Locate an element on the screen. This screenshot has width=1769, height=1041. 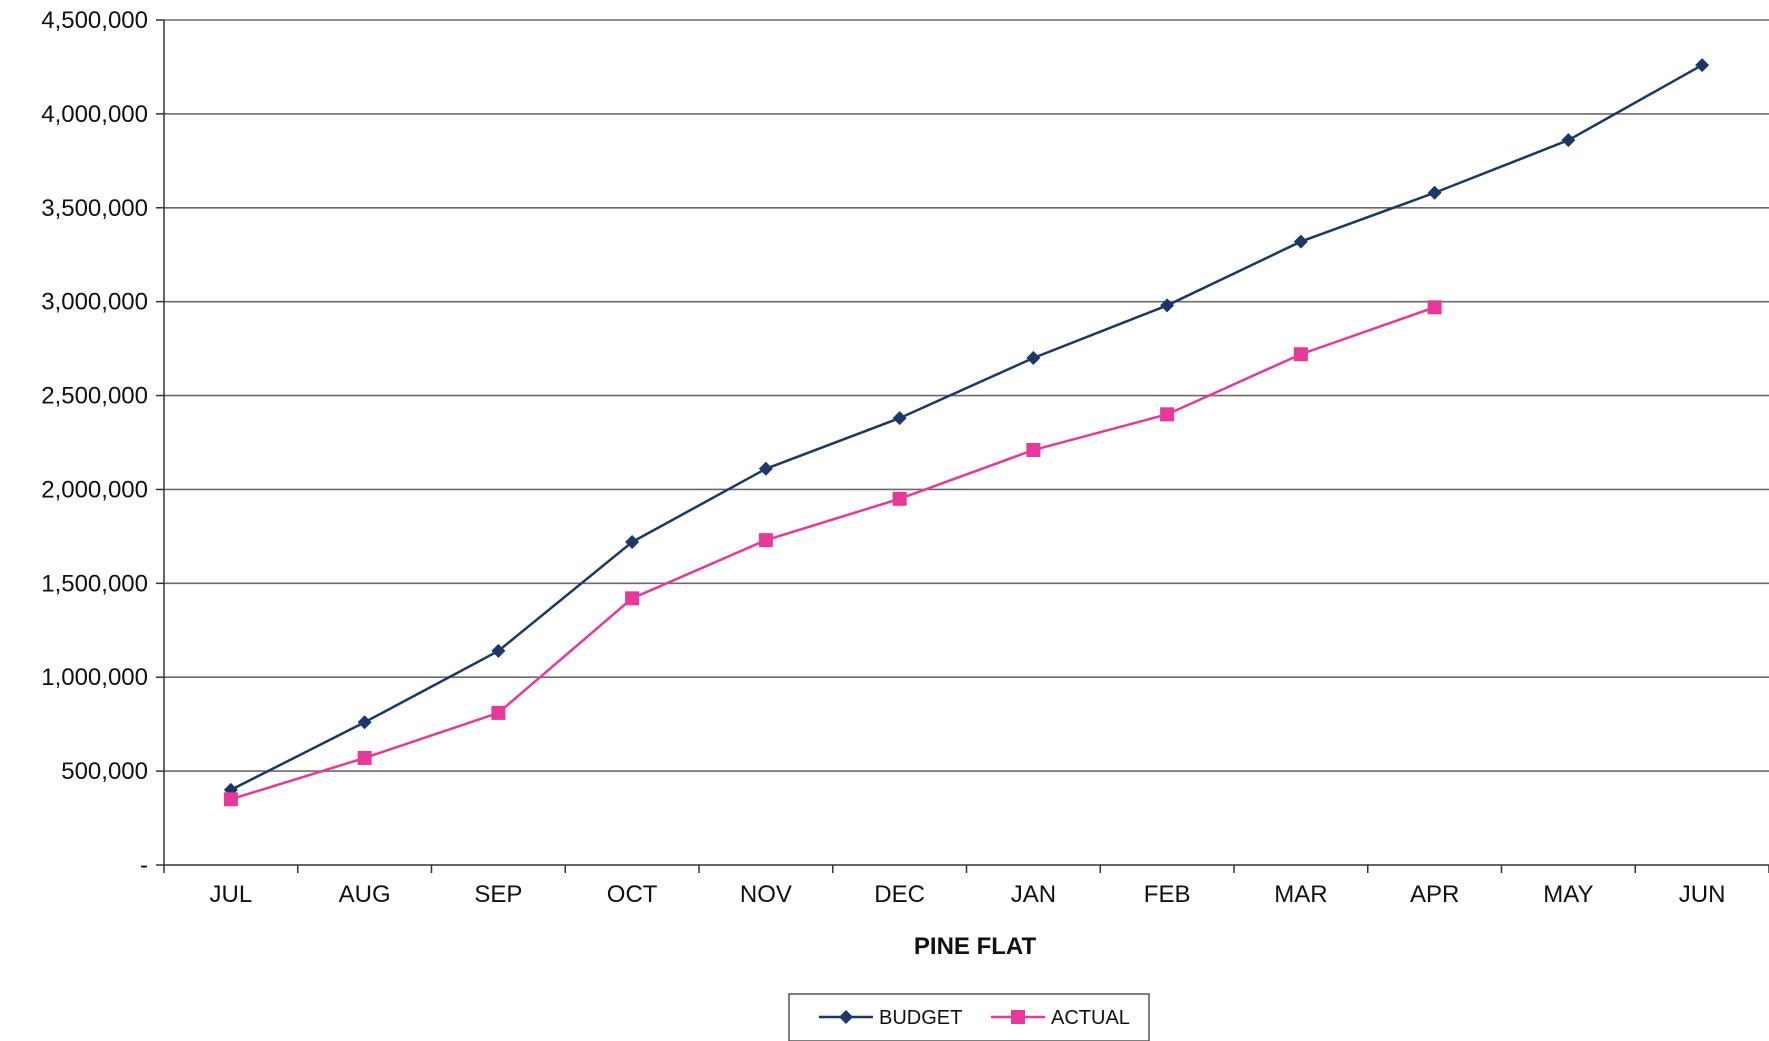
x-tick-label: OCT is located at coordinates (632, 894).